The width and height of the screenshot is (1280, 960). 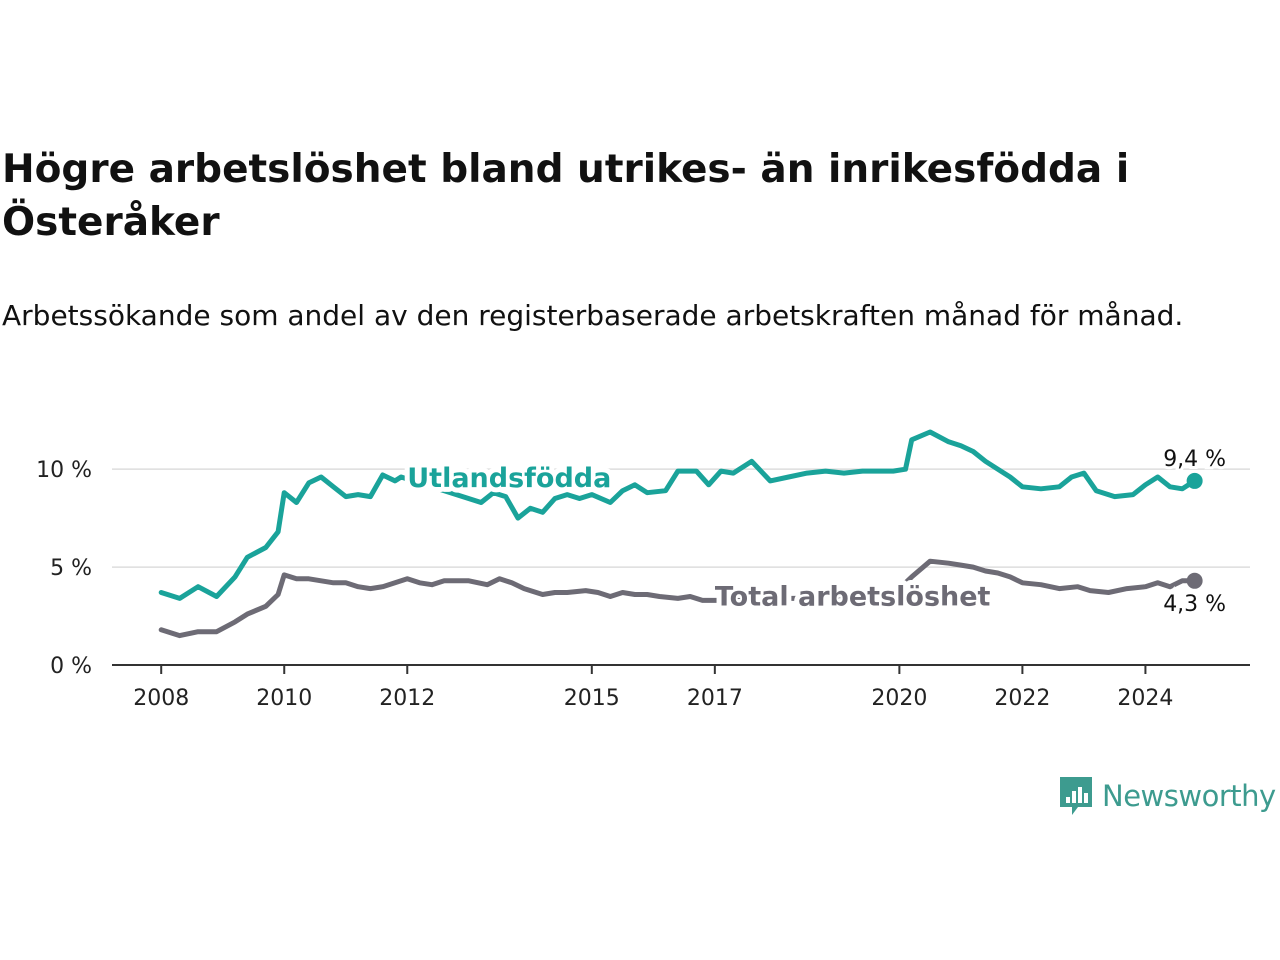 What do you see at coordinates (161, 698) in the screenshot?
I see `x-tick-label: 2008` at bounding box center [161, 698].